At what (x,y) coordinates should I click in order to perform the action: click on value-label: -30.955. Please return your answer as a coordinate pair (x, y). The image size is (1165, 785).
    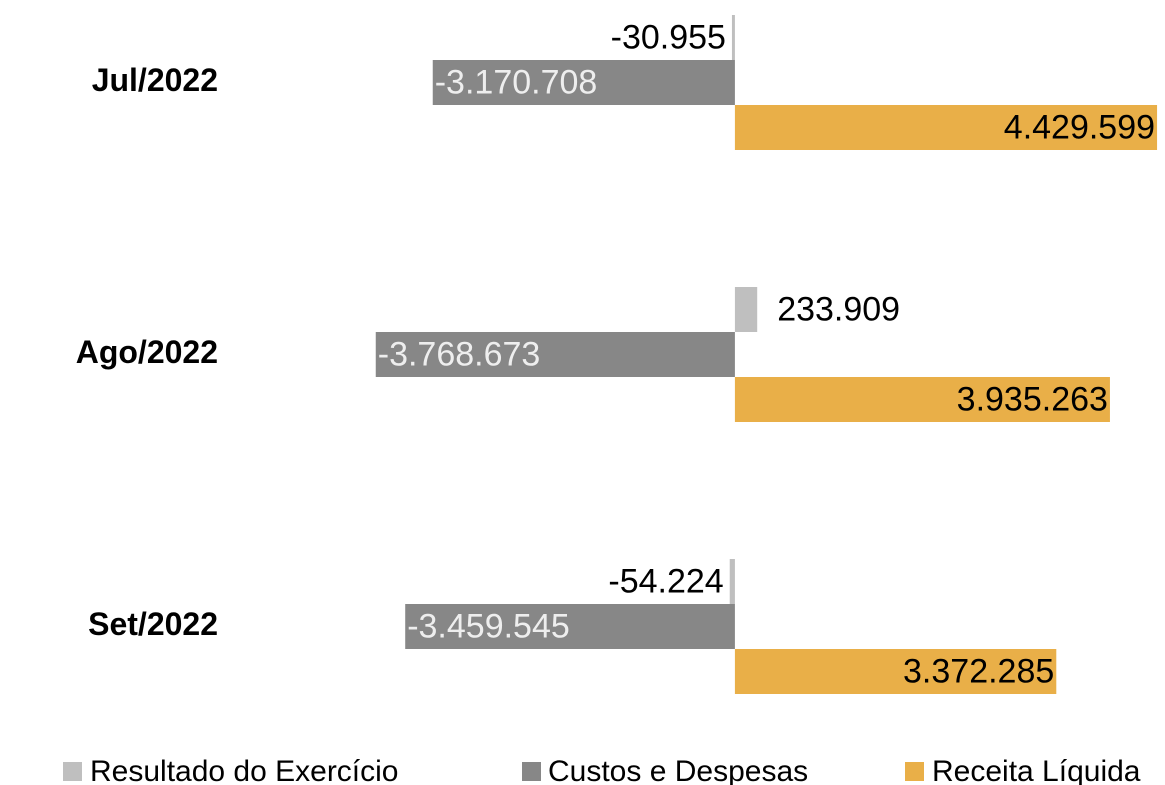
    Looking at the image, I should click on (668, 37).